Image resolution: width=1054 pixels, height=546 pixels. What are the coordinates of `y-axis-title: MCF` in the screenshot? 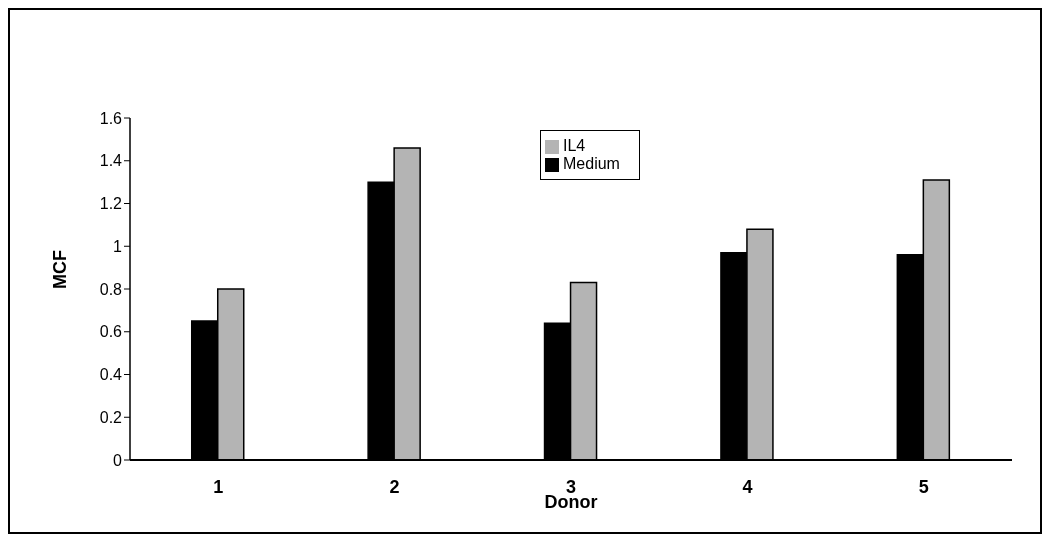 It's located at (60, 269).